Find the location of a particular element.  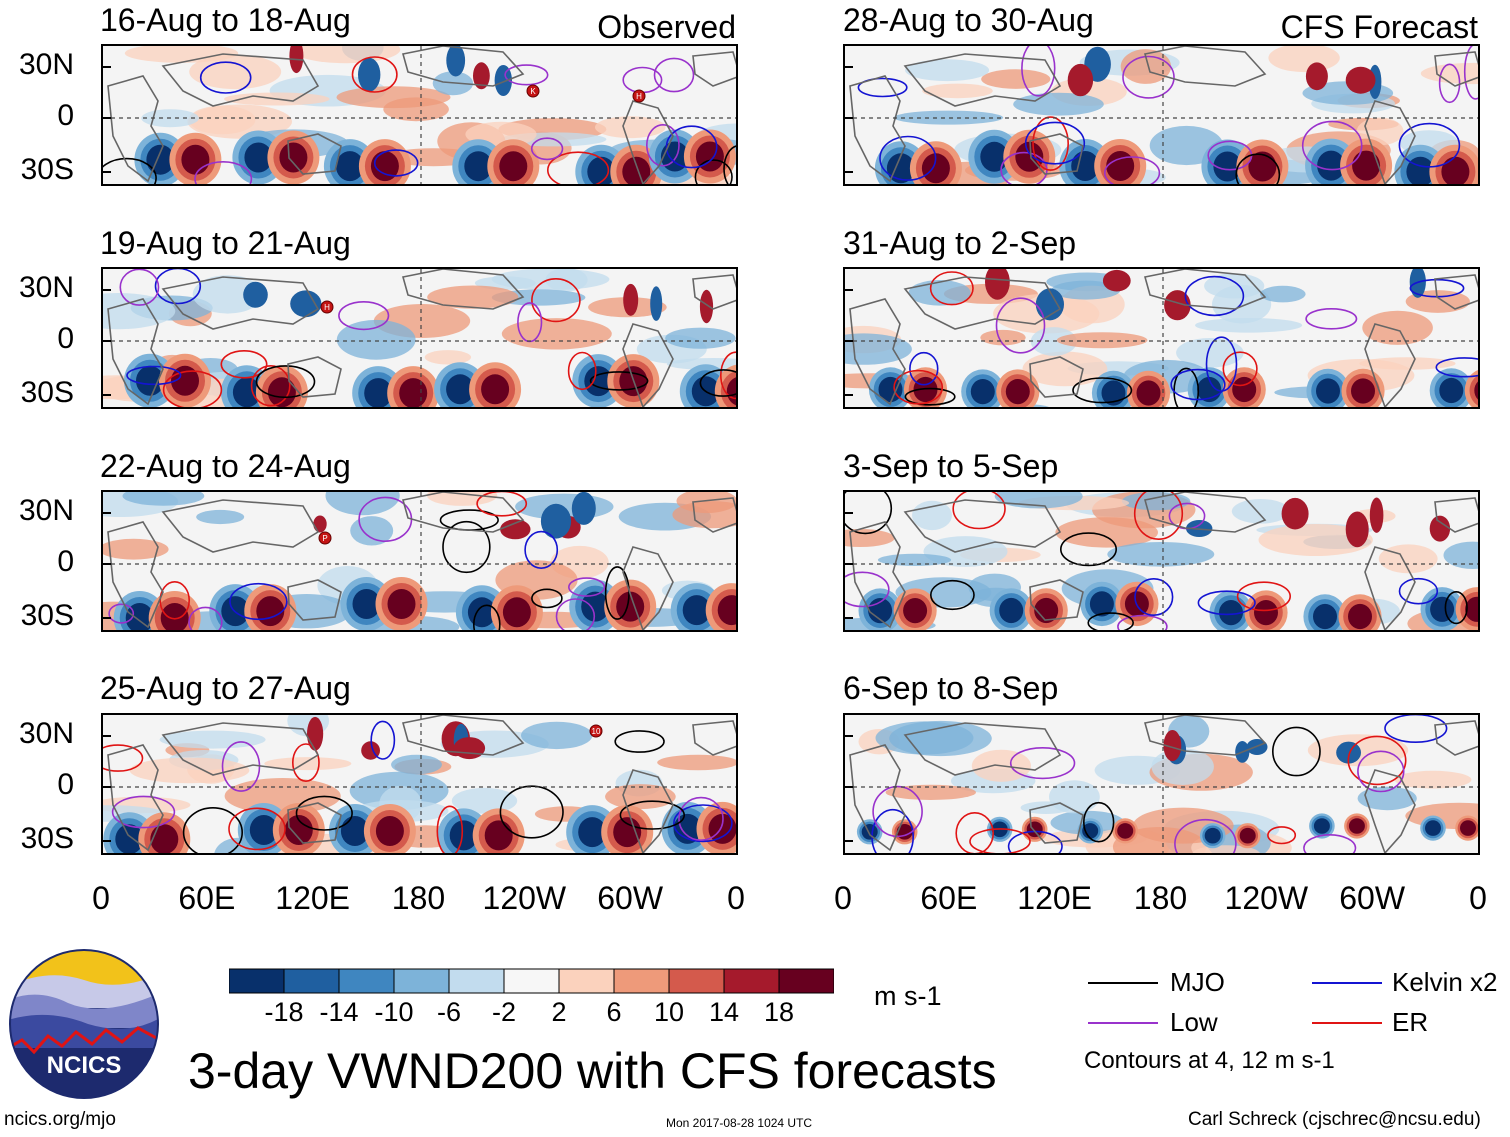

colorbar-label: 18 is located at coordinates (779, 1012).